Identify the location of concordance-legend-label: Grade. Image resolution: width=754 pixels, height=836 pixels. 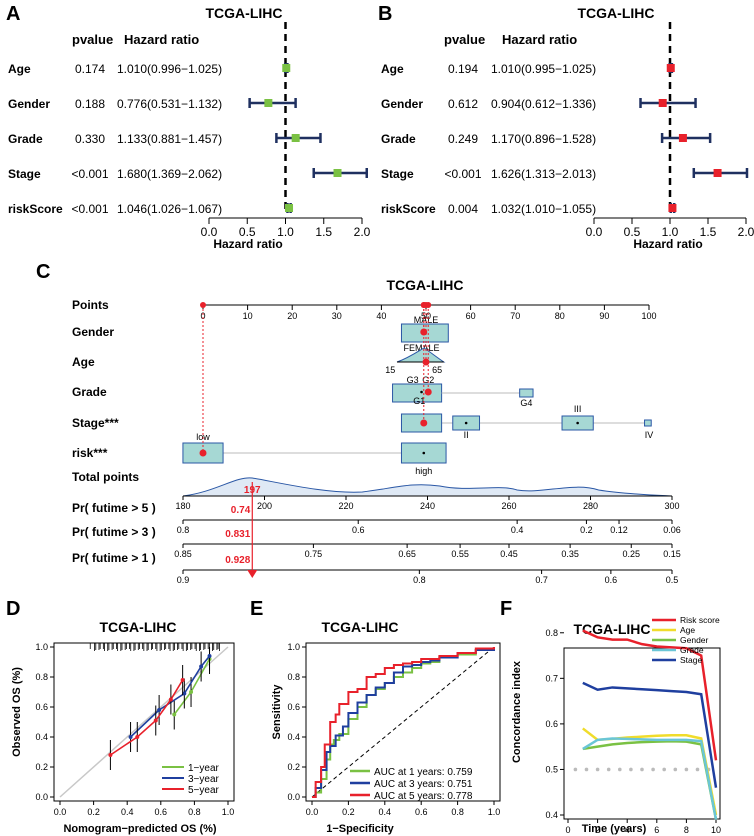
(692, 650).